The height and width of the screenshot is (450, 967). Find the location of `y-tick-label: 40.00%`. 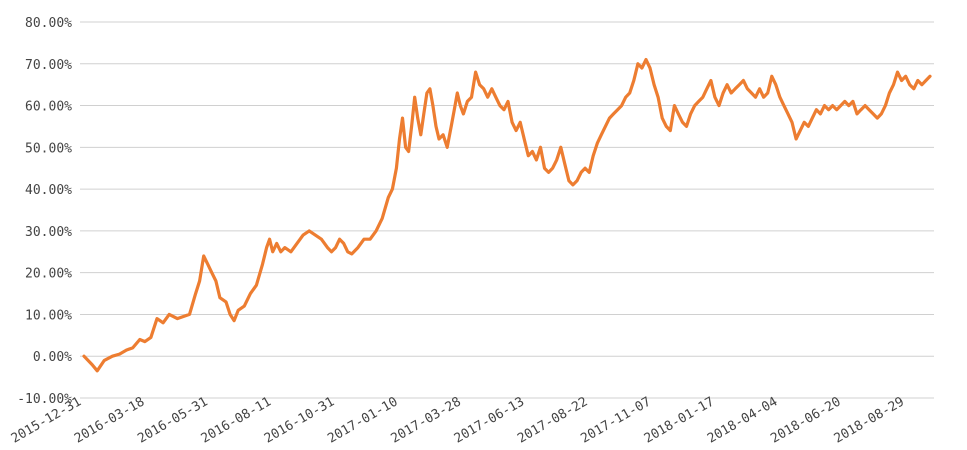

y-tick-label: 40.00% is located at coordinates (48, 190).